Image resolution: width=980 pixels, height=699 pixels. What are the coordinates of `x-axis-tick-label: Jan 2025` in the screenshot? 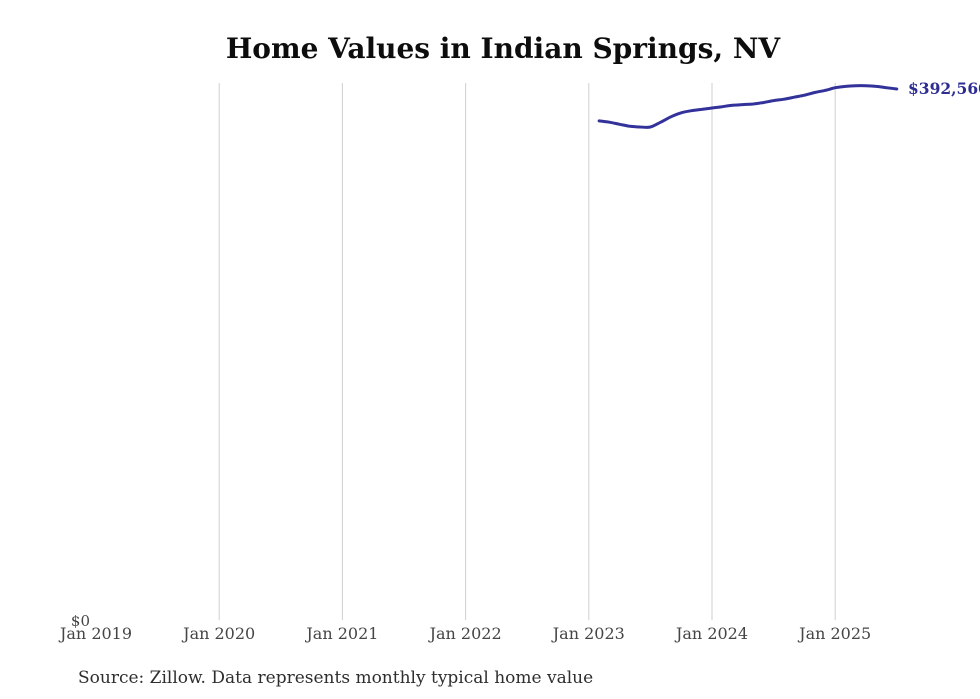 It's located at (834, 633).